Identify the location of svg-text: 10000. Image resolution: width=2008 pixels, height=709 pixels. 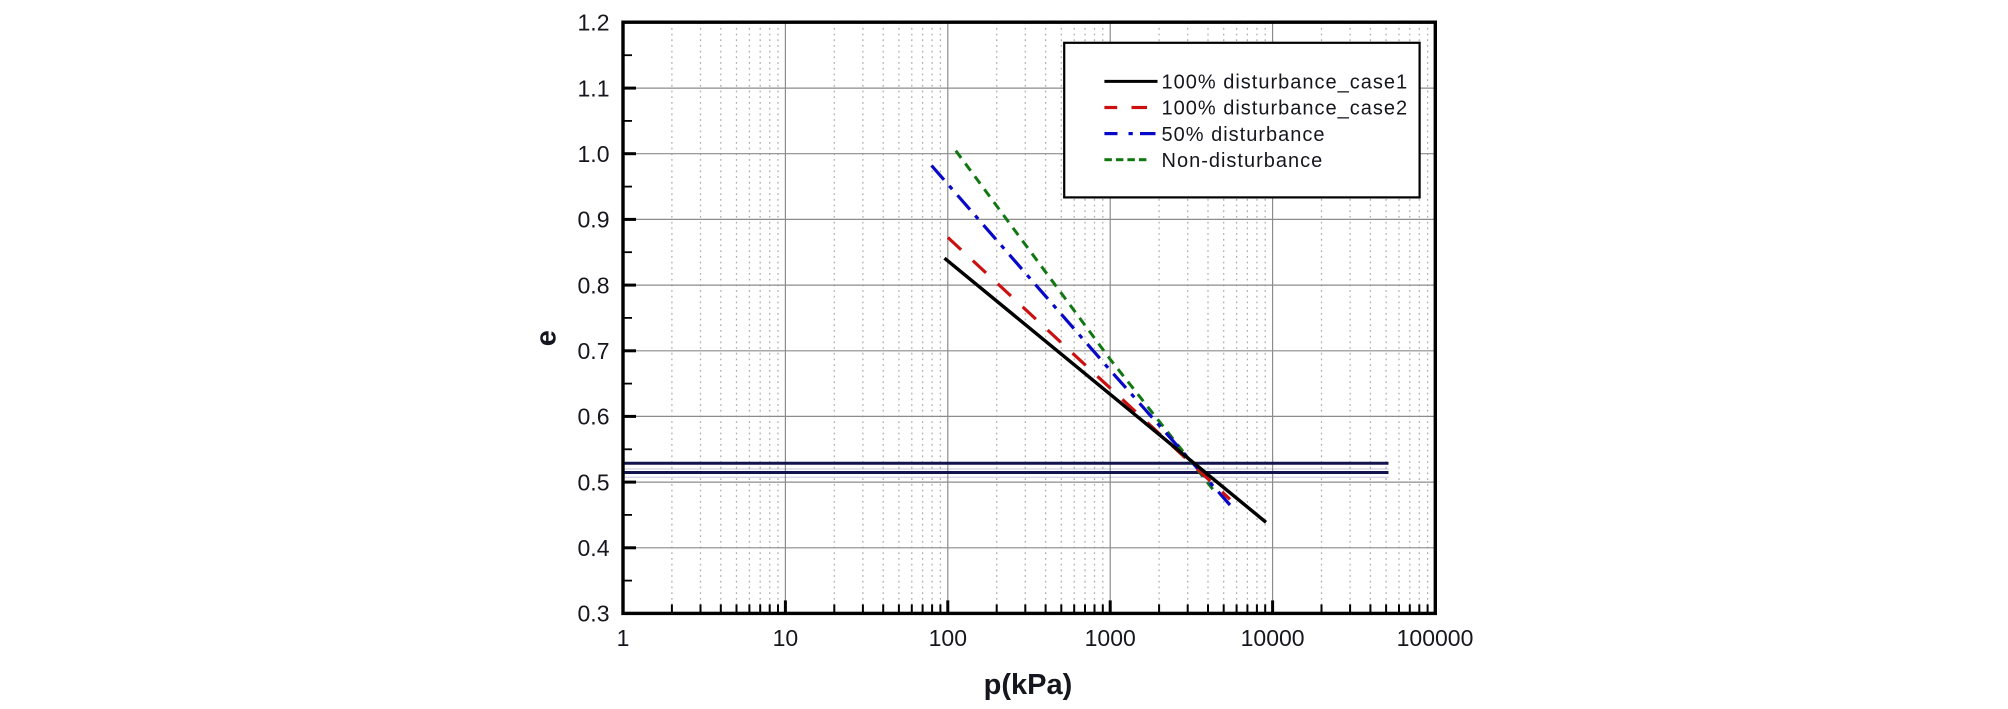
(1273, 638).